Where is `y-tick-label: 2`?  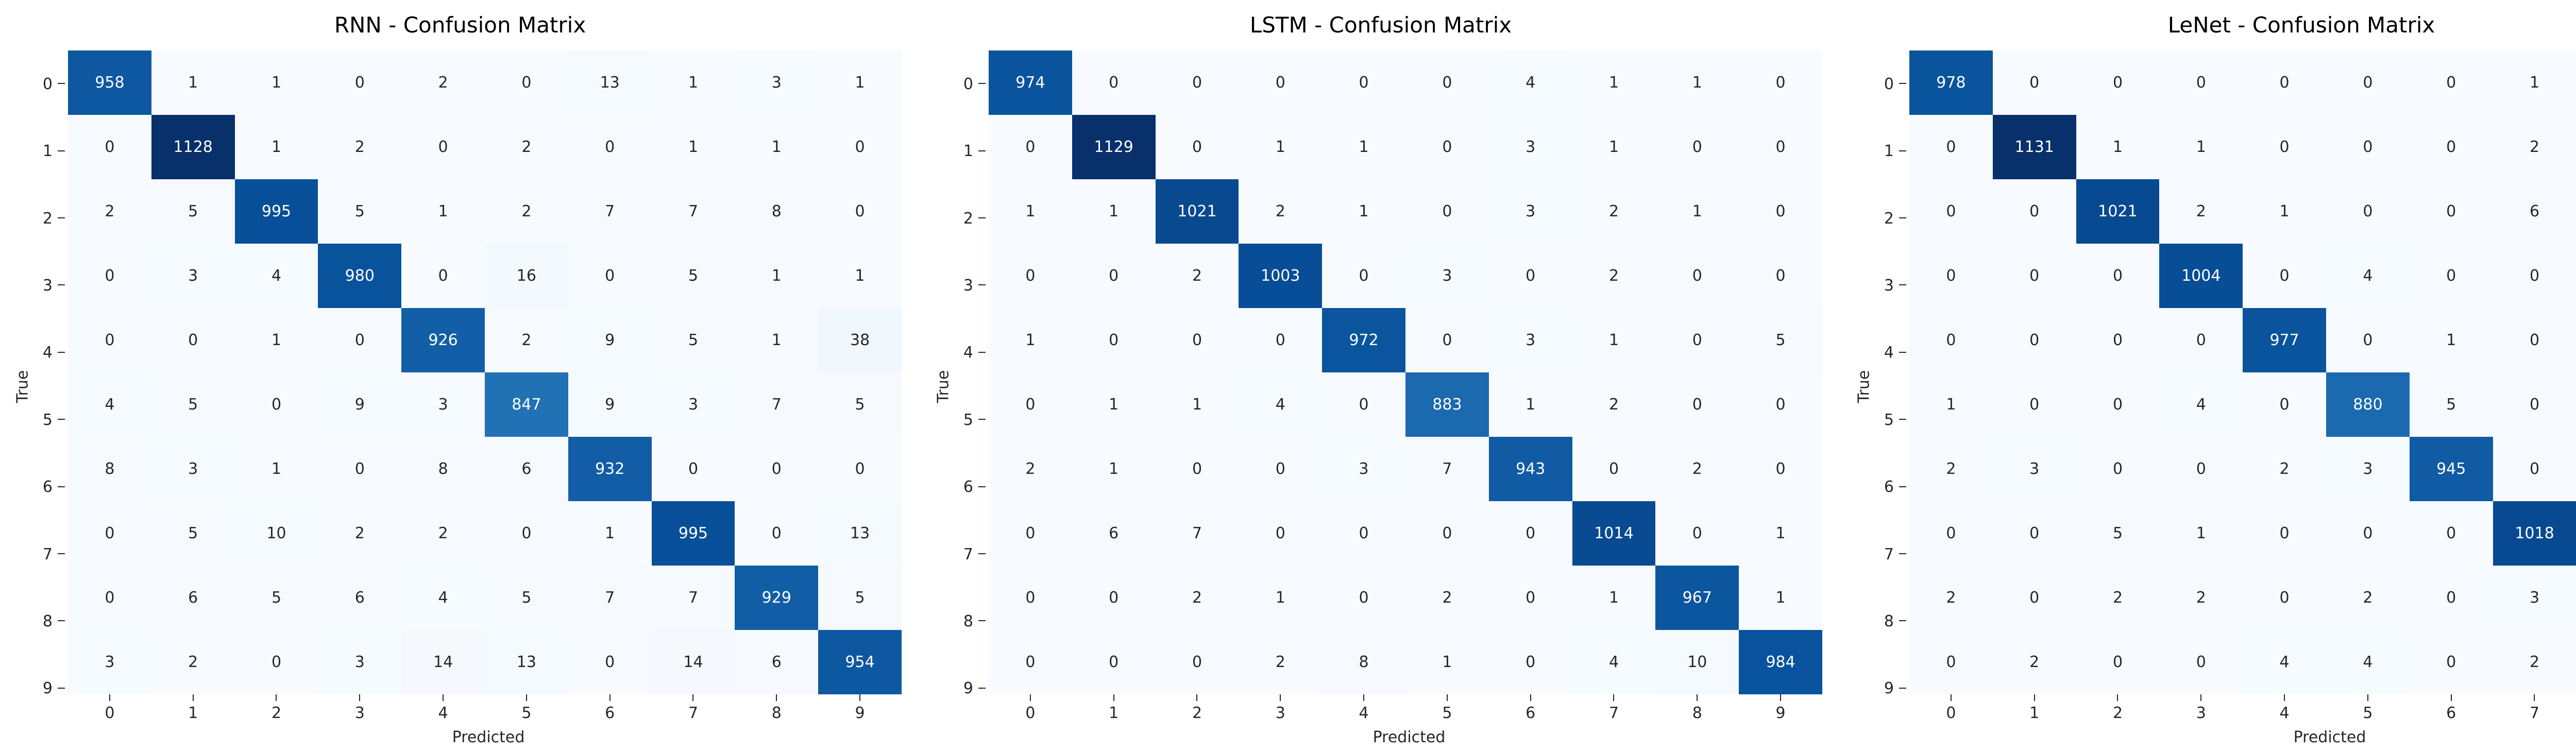 y-tick-label: 2 is located at coordinates (972, 218).